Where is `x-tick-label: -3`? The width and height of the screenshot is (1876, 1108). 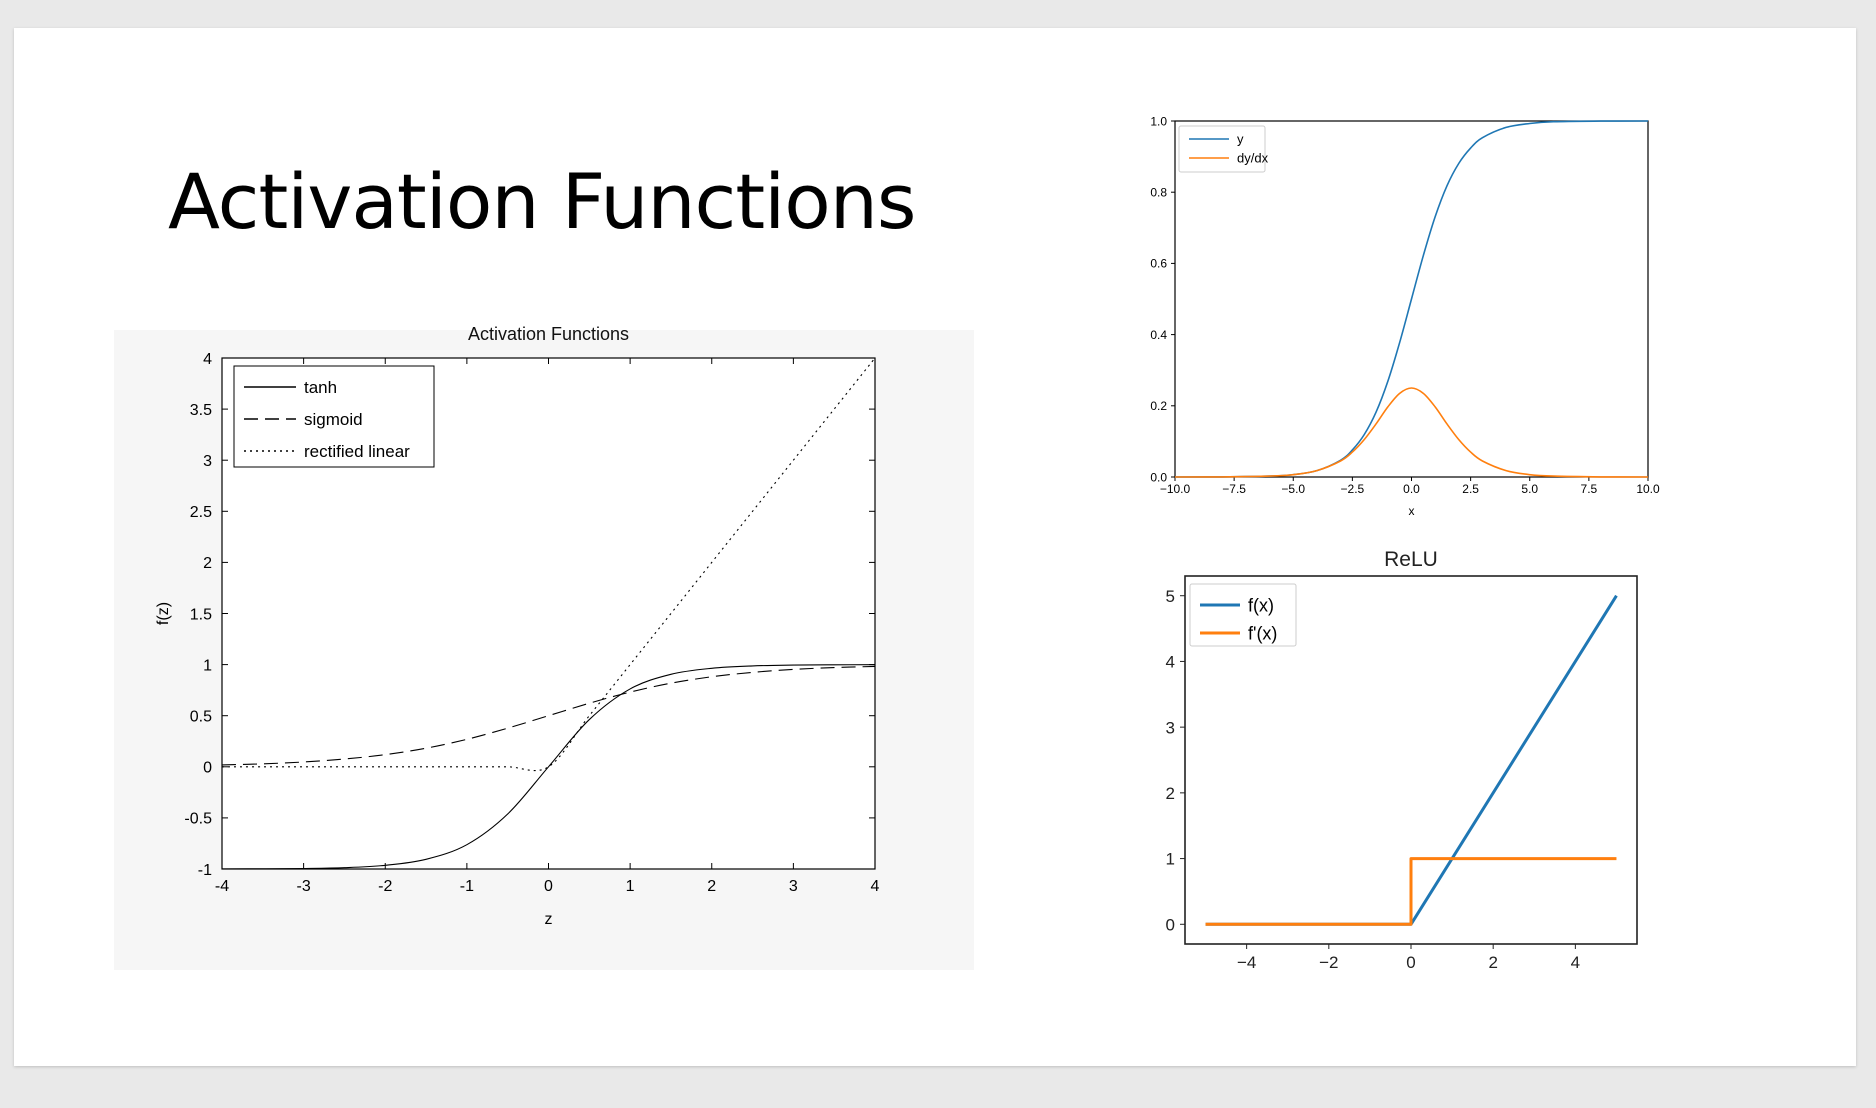 x-tick-label: -3 is located at coordinates (304, 886).